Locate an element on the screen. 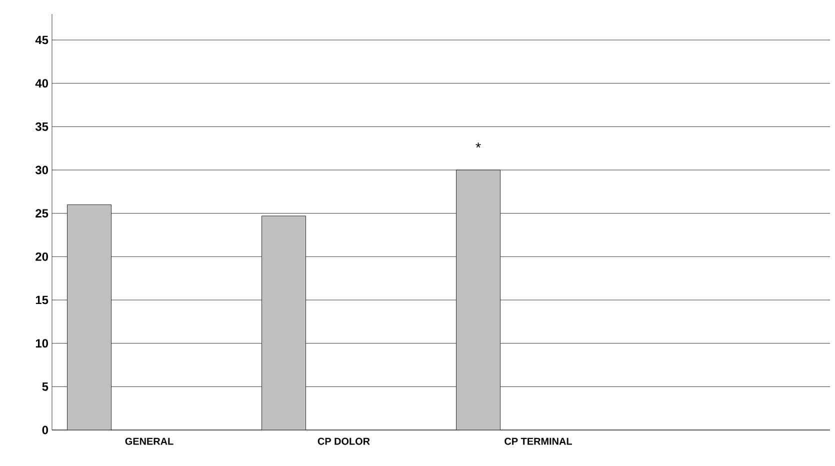  y-tick-label: 5 is located at coordinates (45, 386).